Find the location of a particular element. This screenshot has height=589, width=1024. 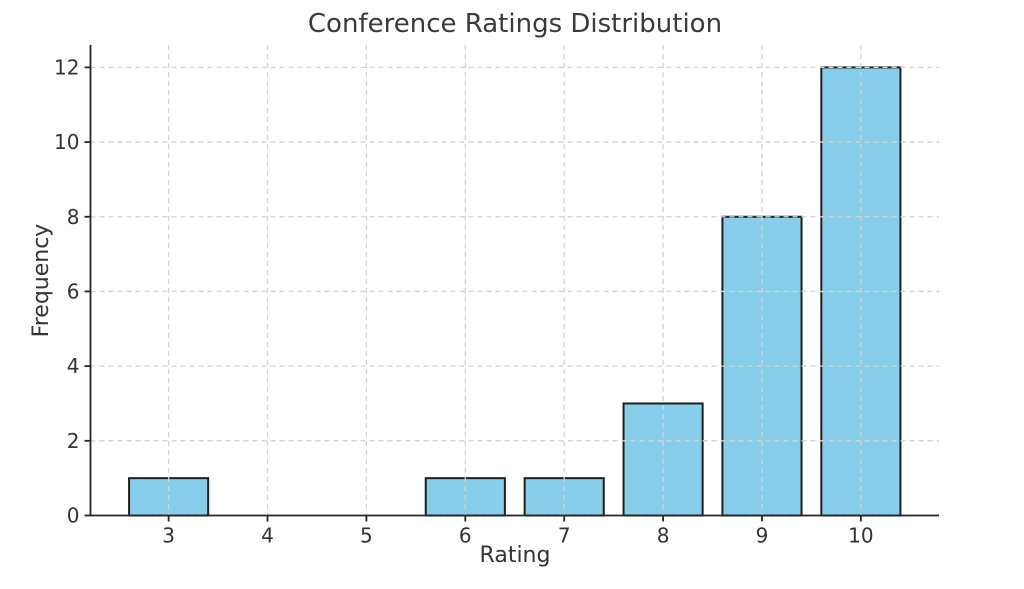

chart-title: Conference Ratings Distribution is located at coordinates (515, 24).